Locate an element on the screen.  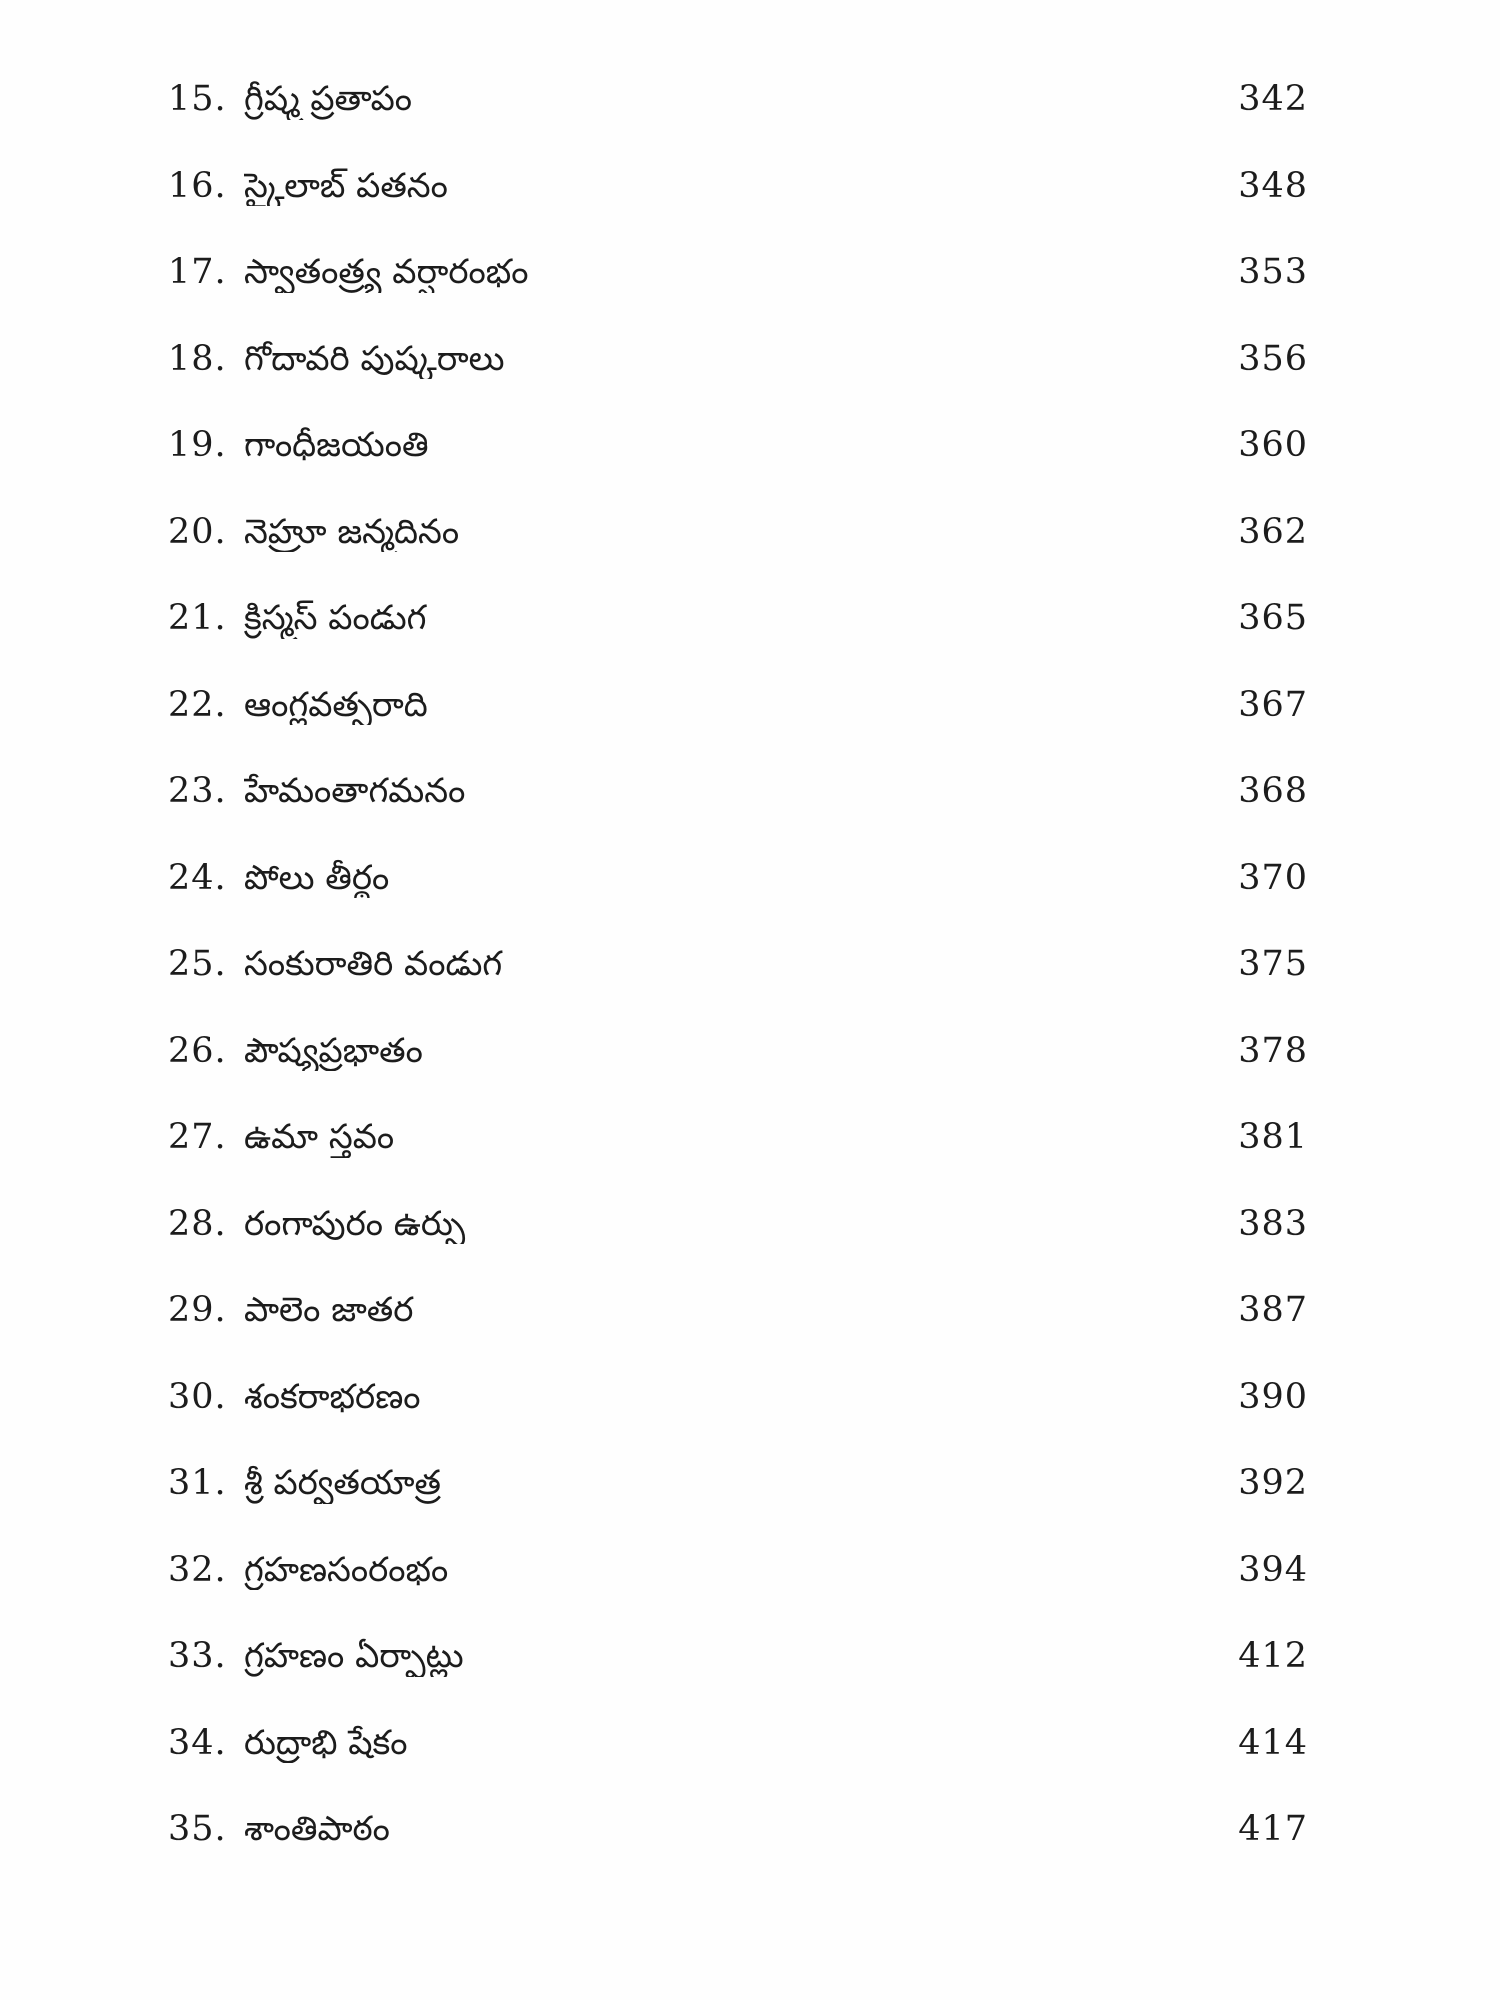
toc-entry-number: 21. is located at coordinates (197, 618).